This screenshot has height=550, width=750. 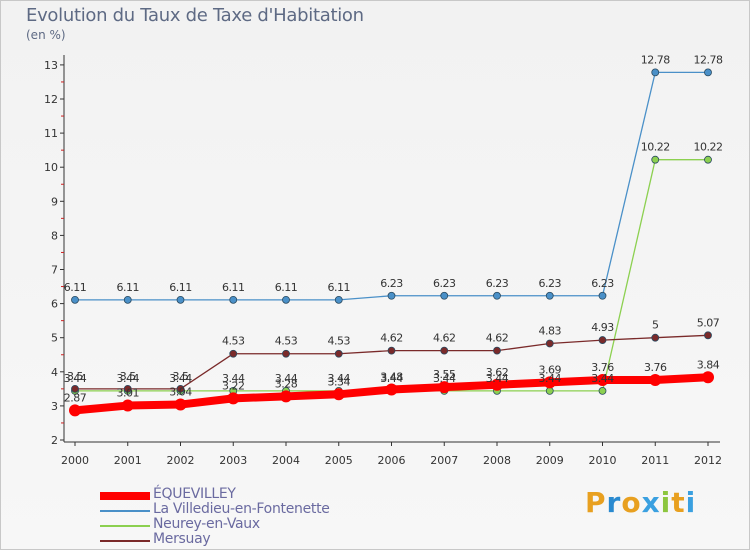 I want to click on x-tick-label: 2008, so click(x=497, y=460).